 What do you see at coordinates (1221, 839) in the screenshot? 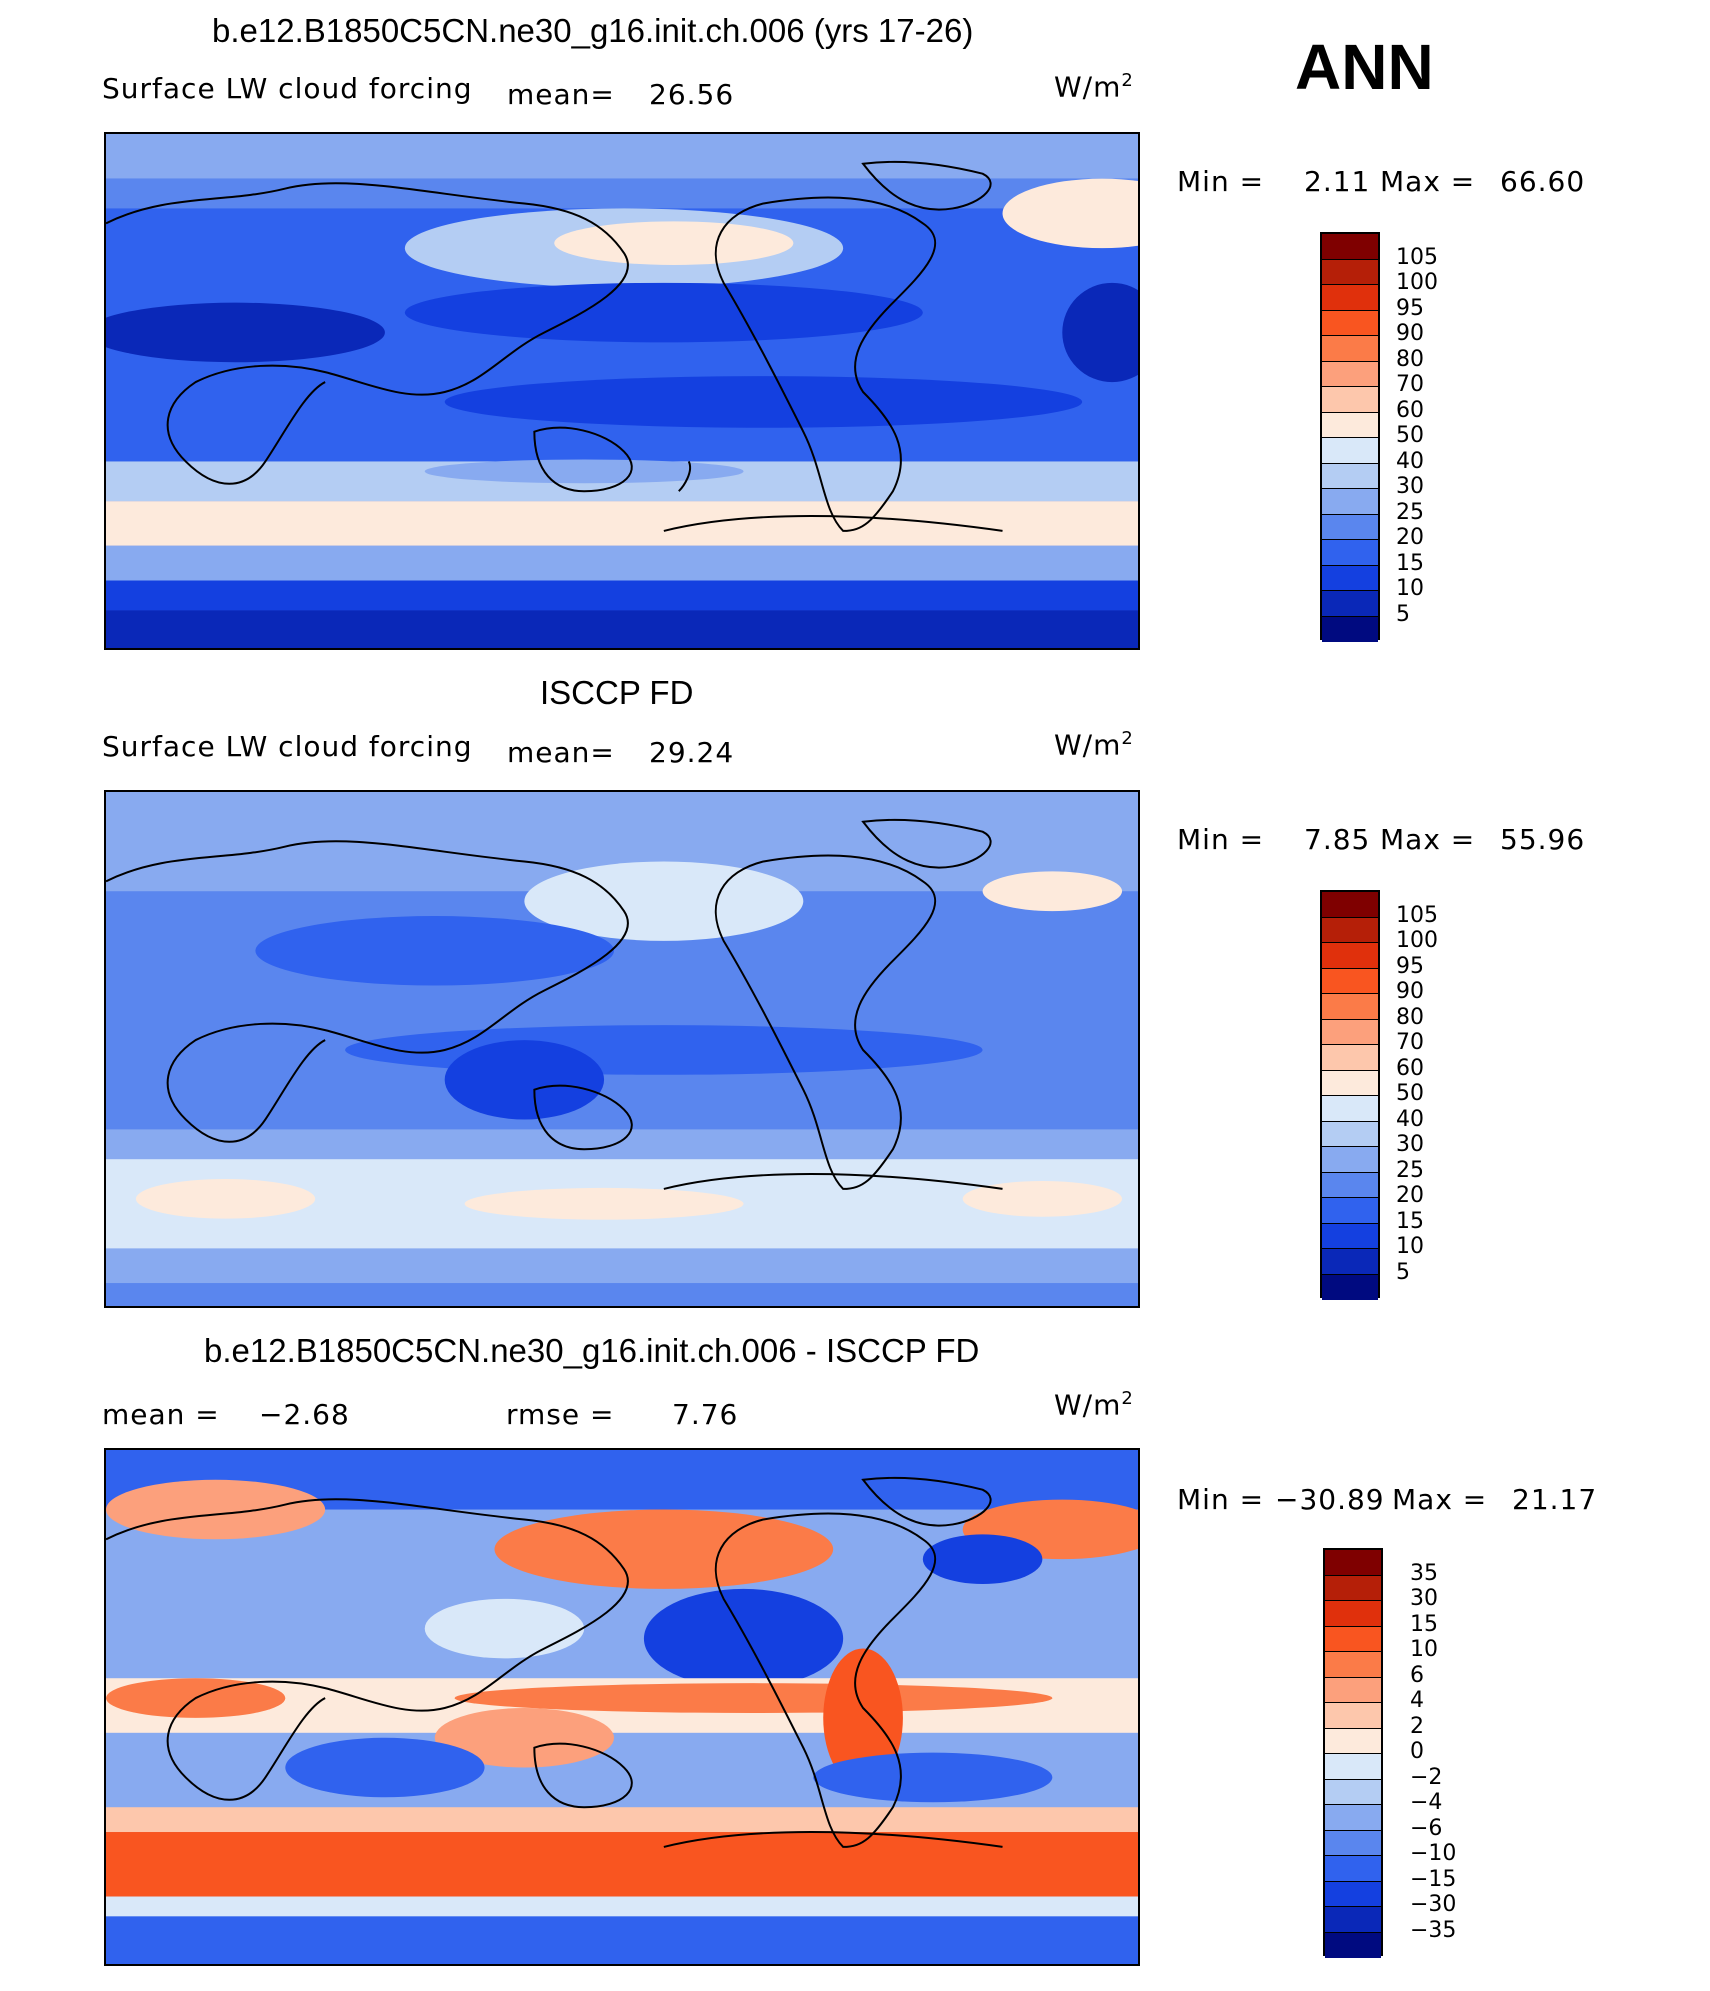
I see `panel2-min-label: Min =` at bounding box center [1221, 839].